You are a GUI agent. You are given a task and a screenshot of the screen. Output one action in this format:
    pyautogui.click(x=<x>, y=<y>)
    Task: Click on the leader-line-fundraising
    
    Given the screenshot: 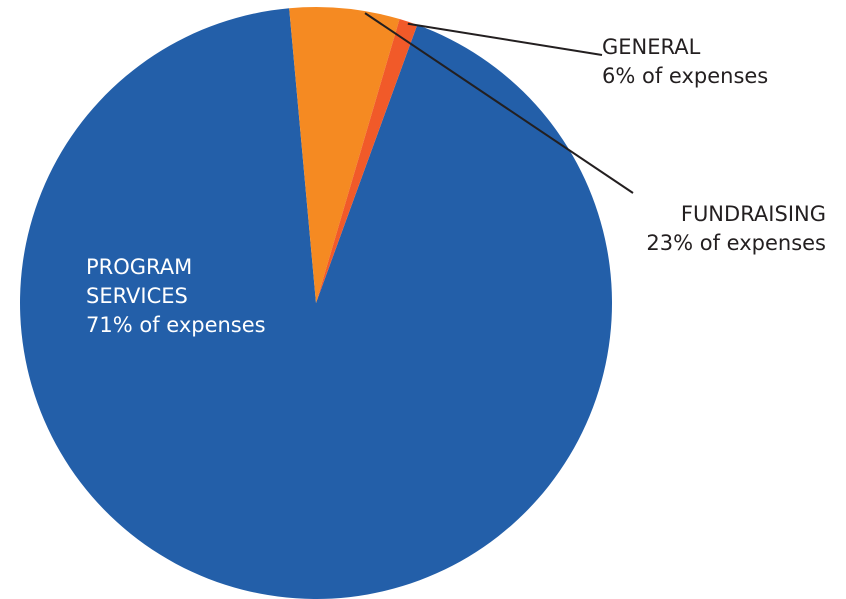 What is the action you would take?
    pyautogui.click(x=499, y=103)
    